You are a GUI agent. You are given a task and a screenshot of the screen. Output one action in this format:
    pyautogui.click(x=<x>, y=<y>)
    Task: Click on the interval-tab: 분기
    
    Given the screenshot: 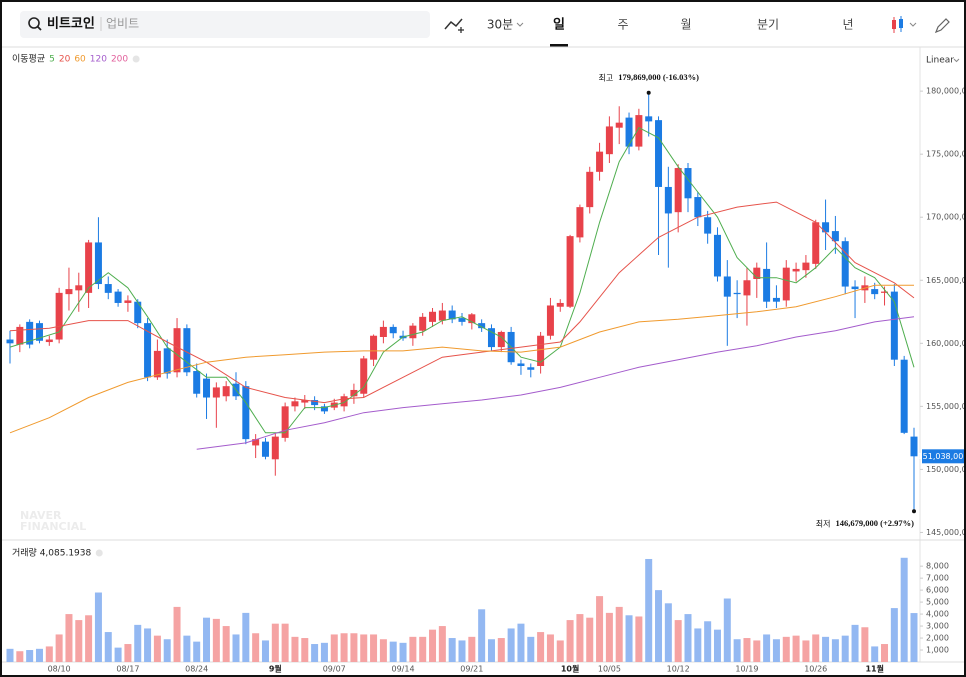 What is the action you would take?
    pyautogui.click(x=768, y=25)
    